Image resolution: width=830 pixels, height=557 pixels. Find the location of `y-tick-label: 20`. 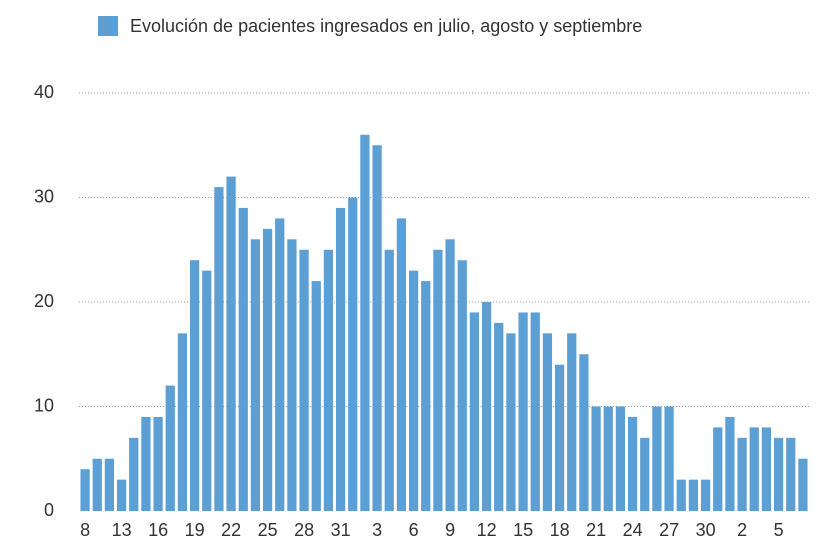

y-tick-label: 20 is located at coordinates (44, 301).